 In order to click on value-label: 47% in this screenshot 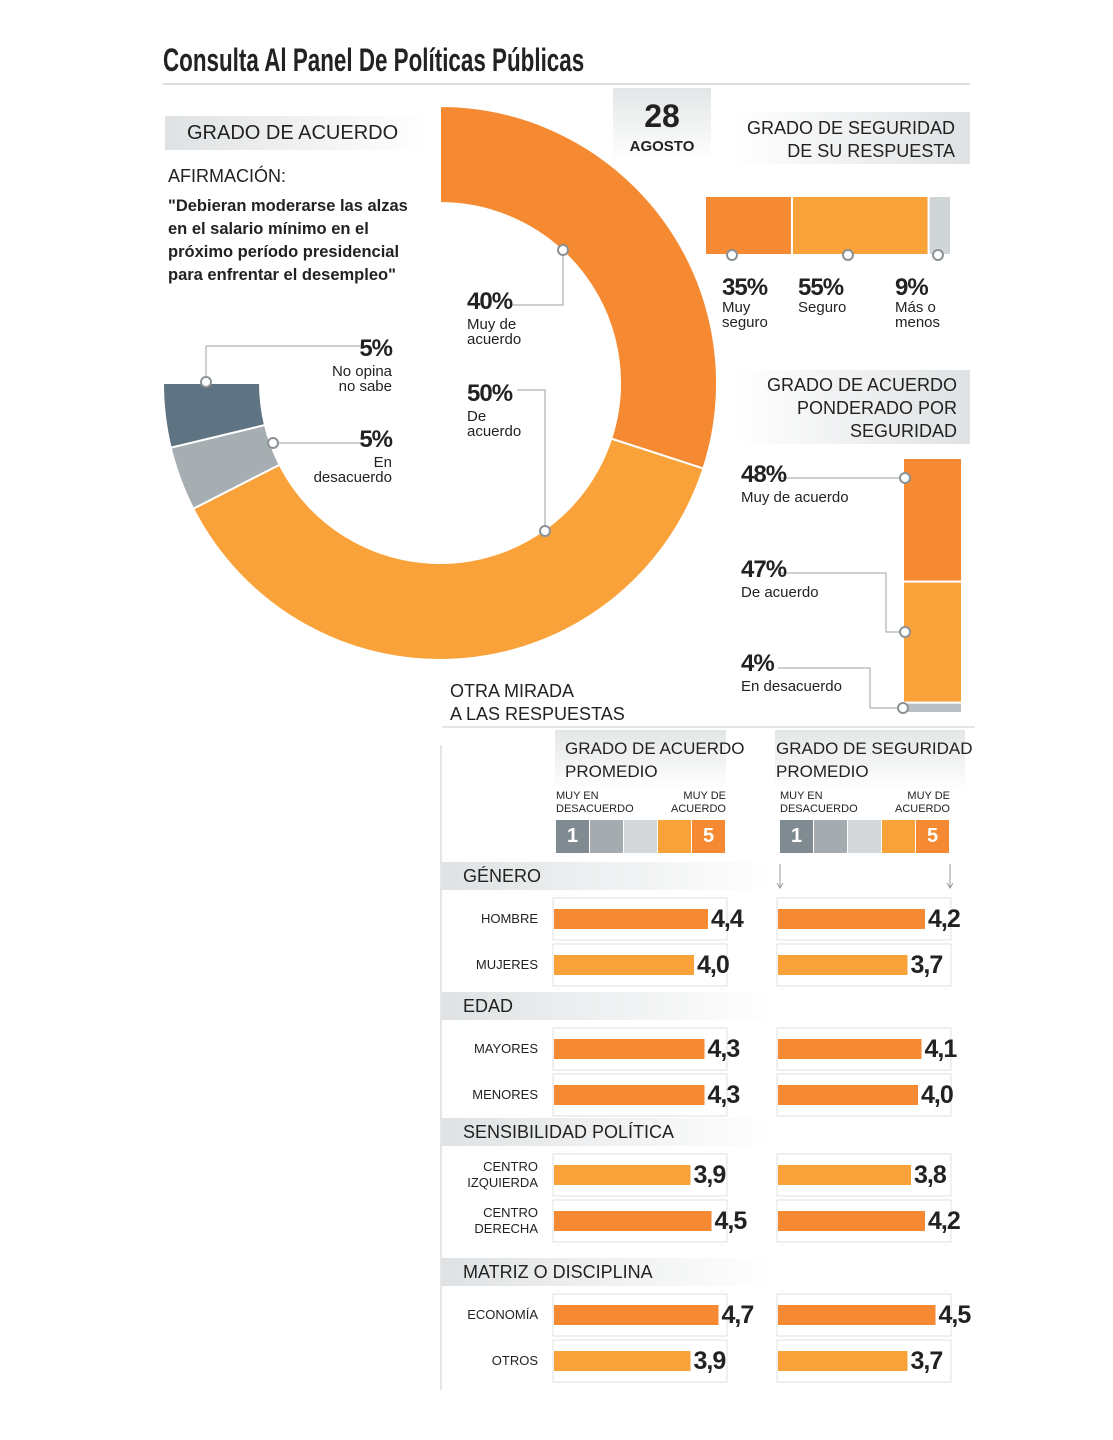, I will do `click(764, 569)`.